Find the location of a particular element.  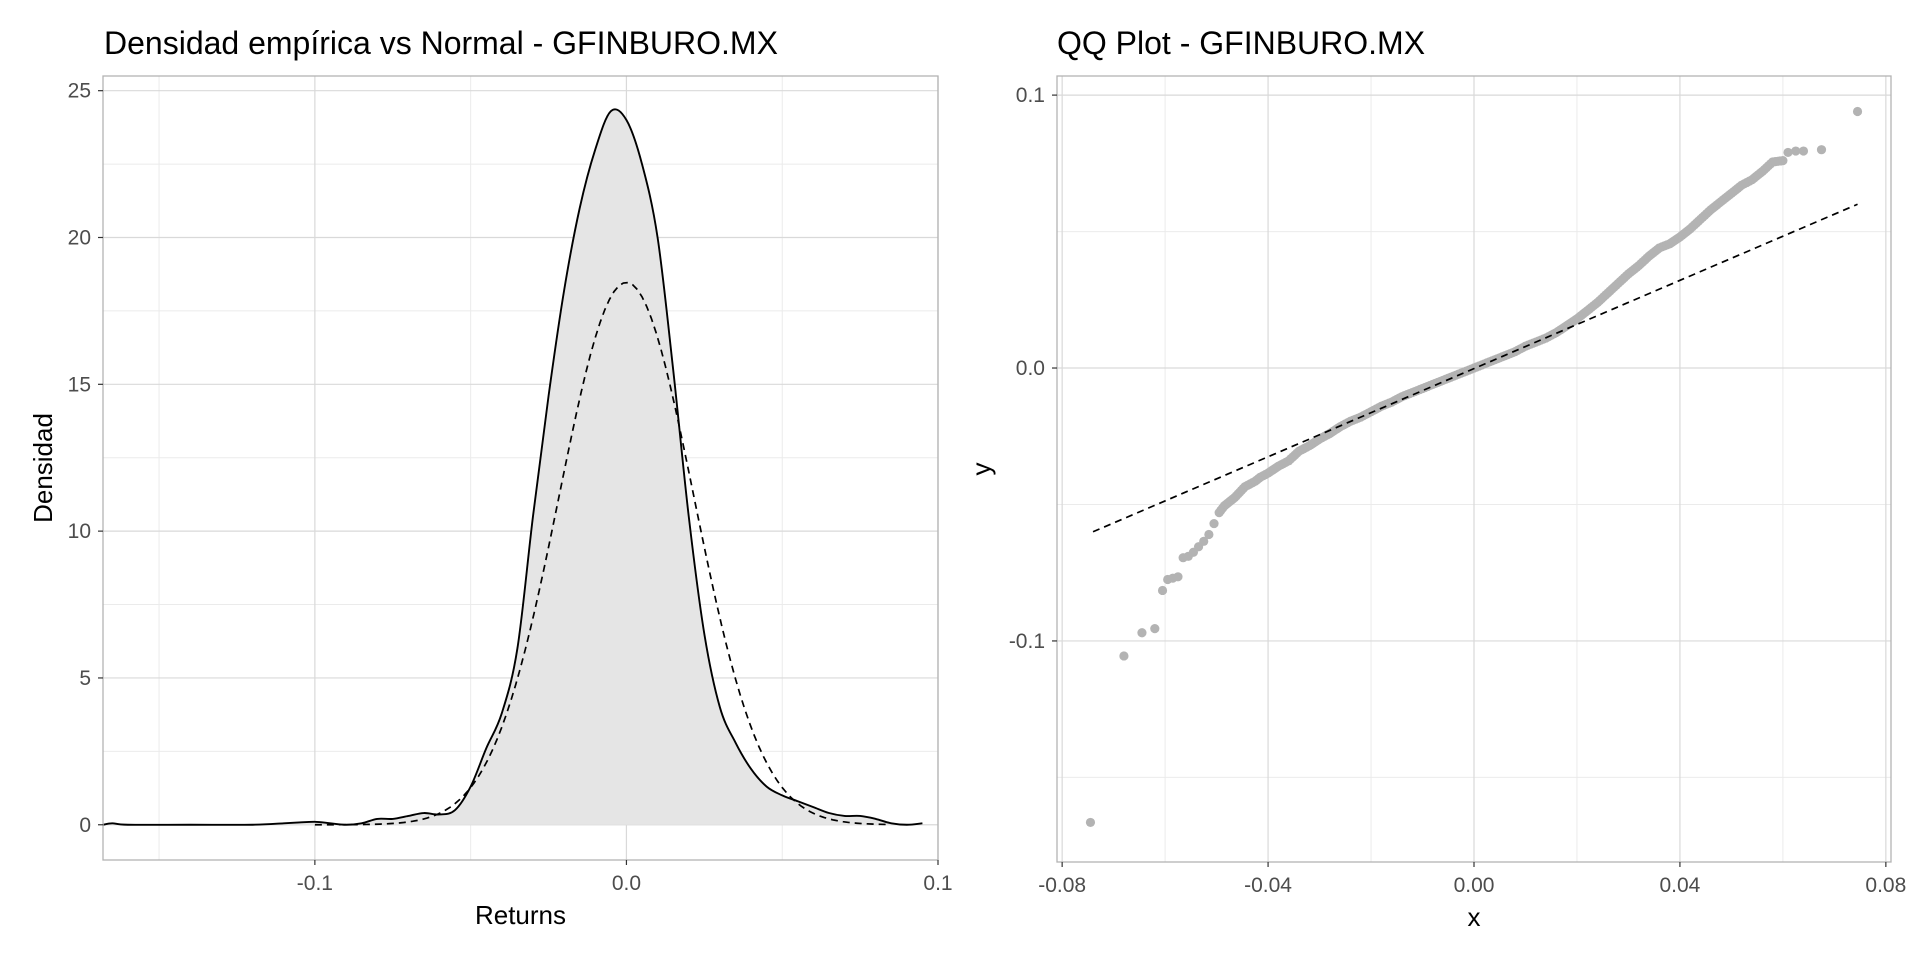

qq-x-tick-label: -0.04 is located at coordinates (1268, 885).